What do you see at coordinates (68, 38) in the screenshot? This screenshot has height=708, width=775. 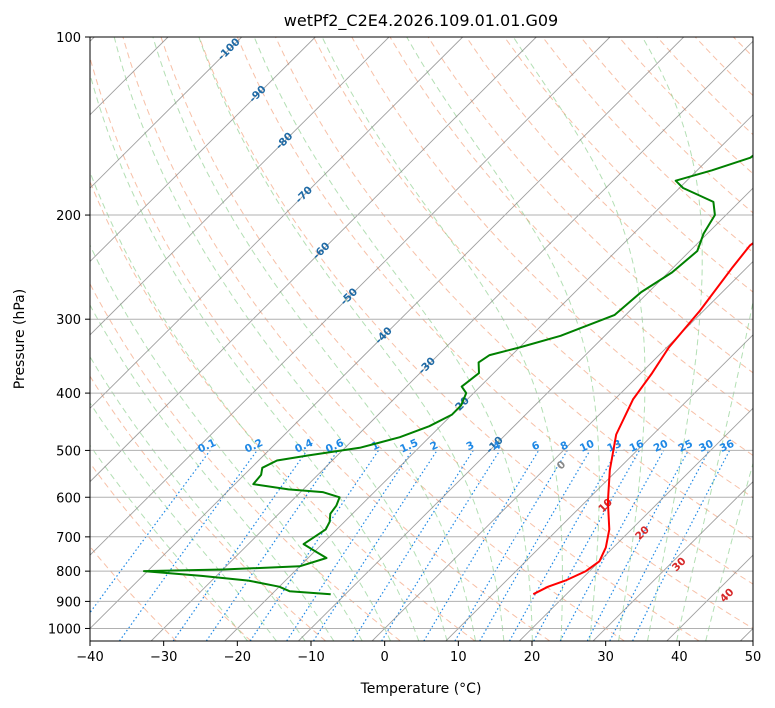 I see `y-tick-label: 100` at bounding box center [68, 38].